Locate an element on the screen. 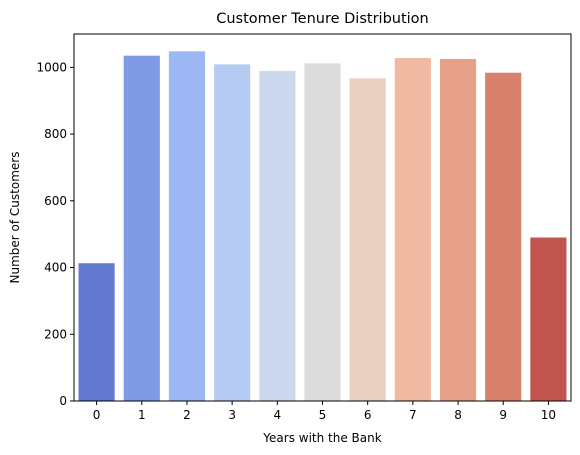 This screenshot has height=455, width=580. x-tick-label: 5 is located at coordinates (323, 415).